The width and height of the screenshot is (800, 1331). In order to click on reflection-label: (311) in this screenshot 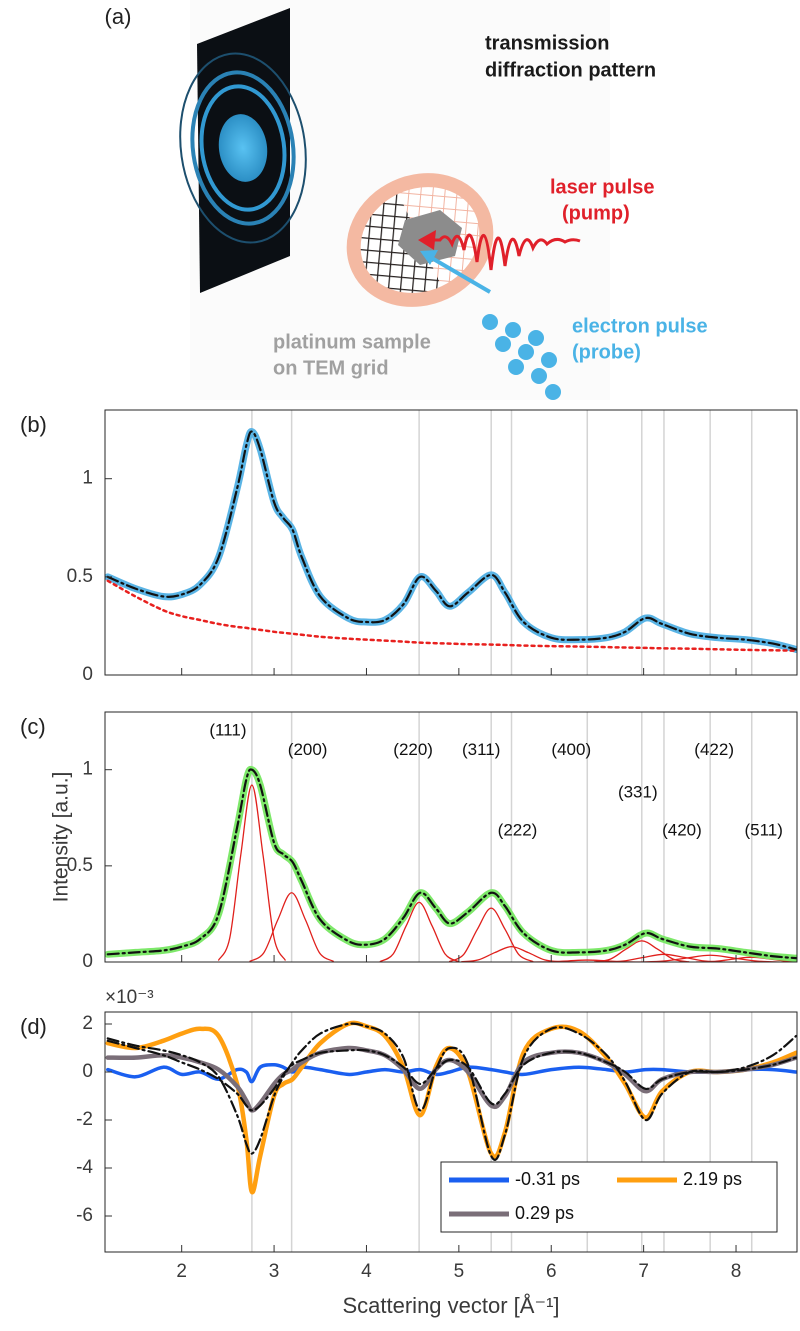, I will do `click(481, 749)`.